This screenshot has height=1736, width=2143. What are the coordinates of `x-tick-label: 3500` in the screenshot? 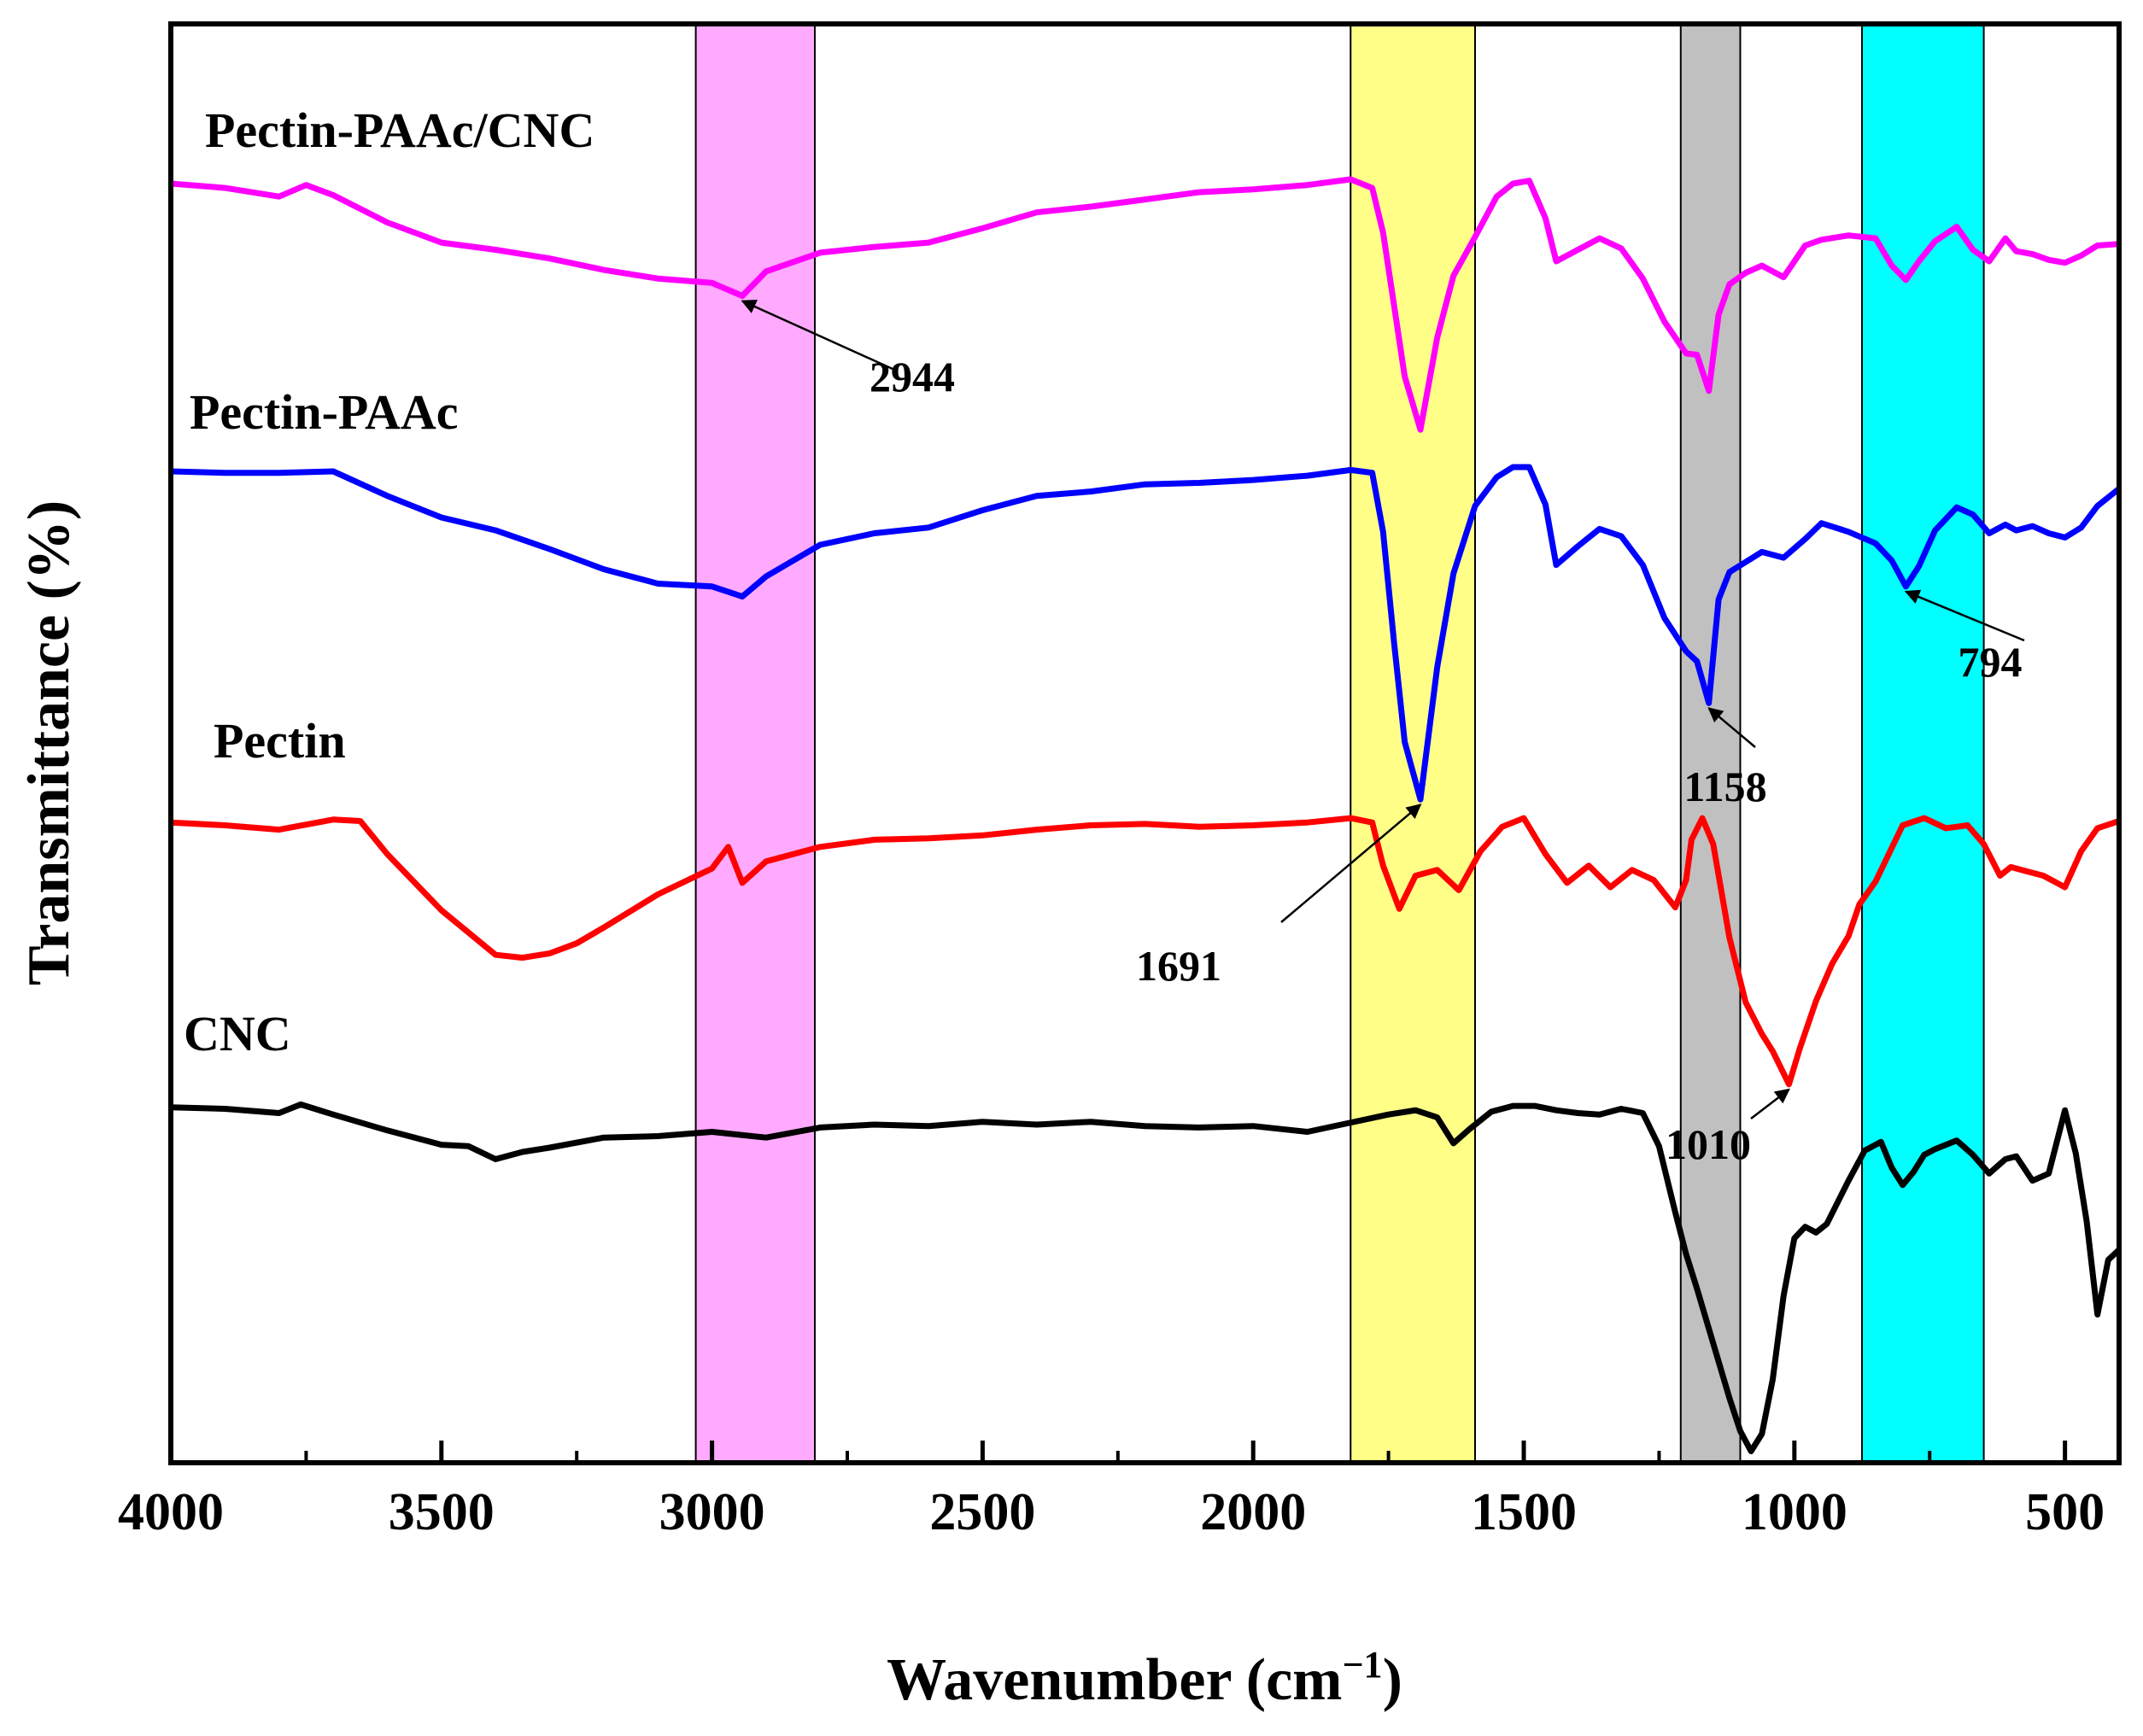 It's located at (442, 1512).